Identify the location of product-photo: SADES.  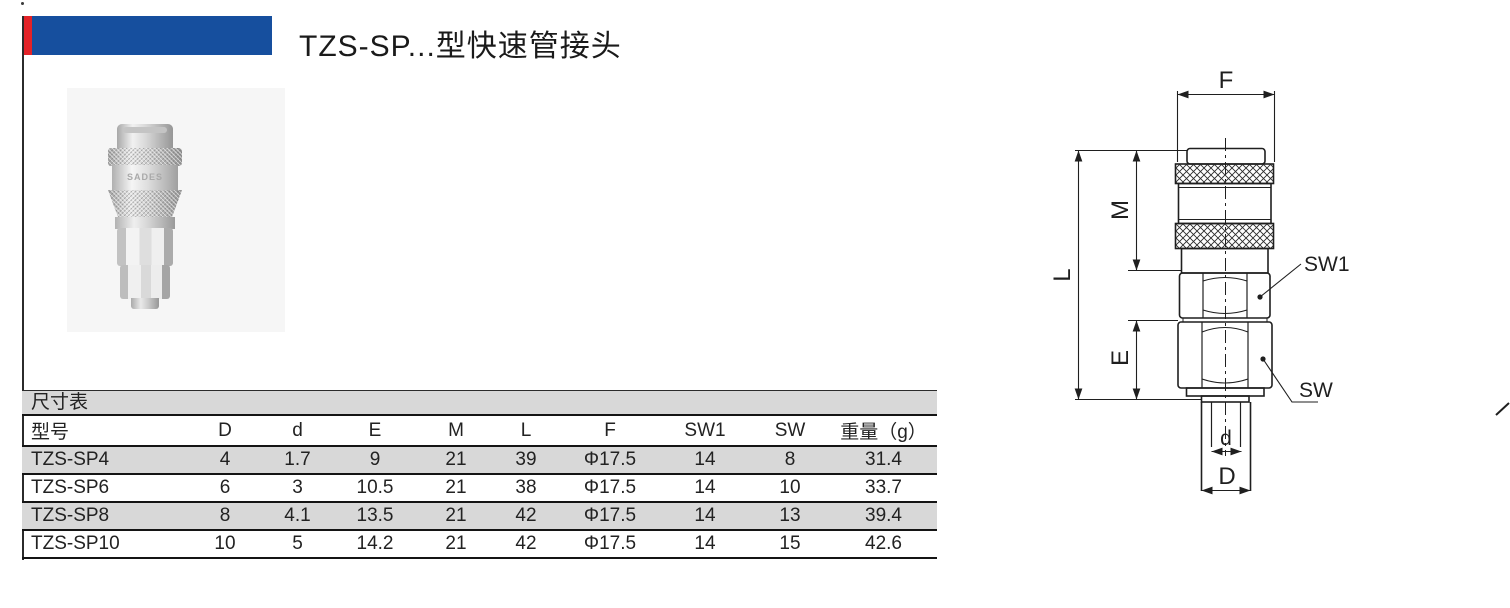
(176, 210).